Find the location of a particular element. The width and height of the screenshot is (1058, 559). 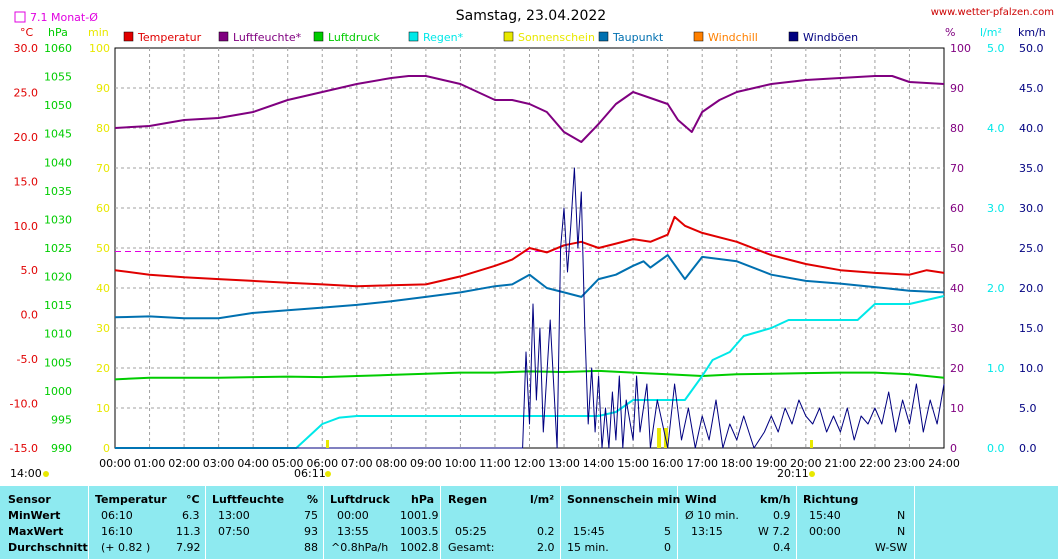

tick-time: 15:00 is located at coordinates (633, 463).